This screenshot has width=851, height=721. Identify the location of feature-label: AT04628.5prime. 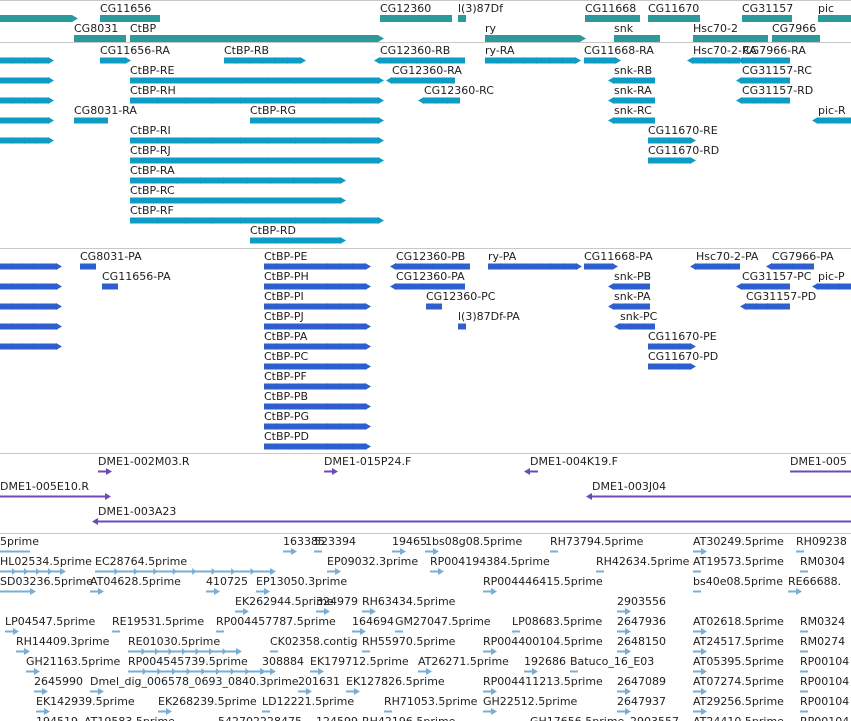
(135, 581).